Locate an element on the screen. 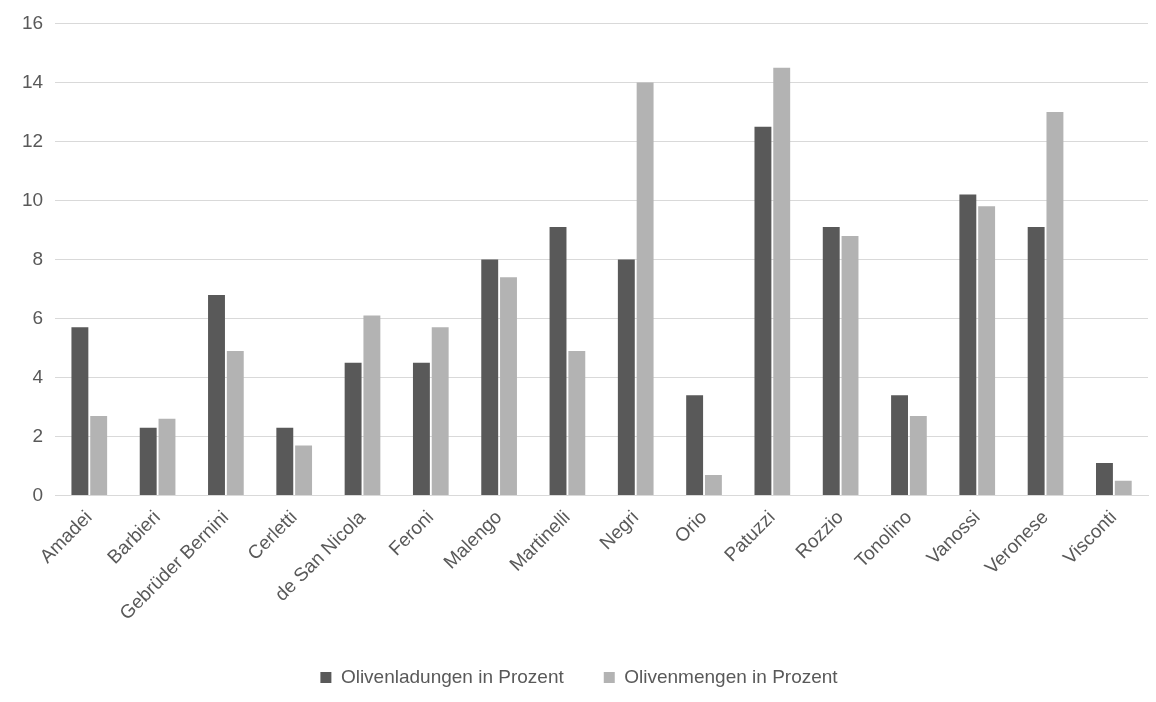  y-tick-label: 14 is located at coordinates (32, 81).